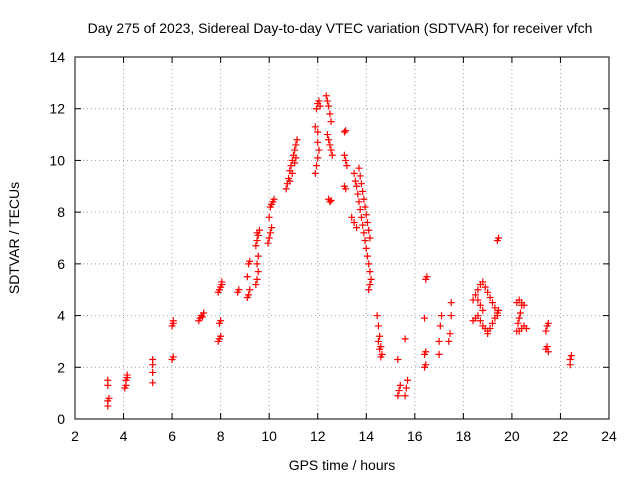  I want to click on x-tick-label: 16, so click(415, 436).